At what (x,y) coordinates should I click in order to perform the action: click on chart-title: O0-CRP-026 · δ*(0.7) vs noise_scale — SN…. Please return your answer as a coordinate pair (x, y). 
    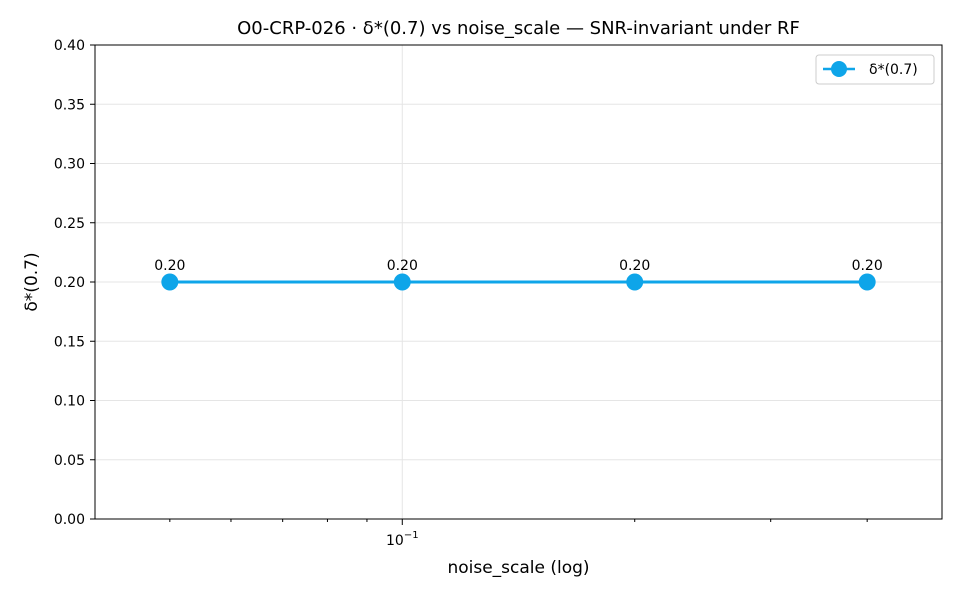
    Looking at the image, I should click on (518, 28).